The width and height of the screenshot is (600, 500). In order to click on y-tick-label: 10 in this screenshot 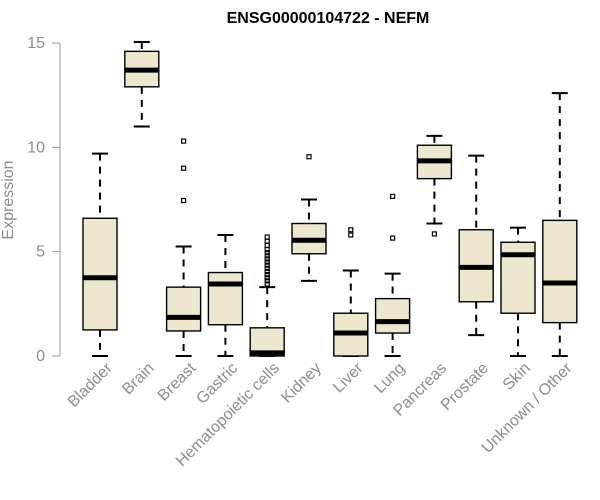, I will do `click(36, 147)`.